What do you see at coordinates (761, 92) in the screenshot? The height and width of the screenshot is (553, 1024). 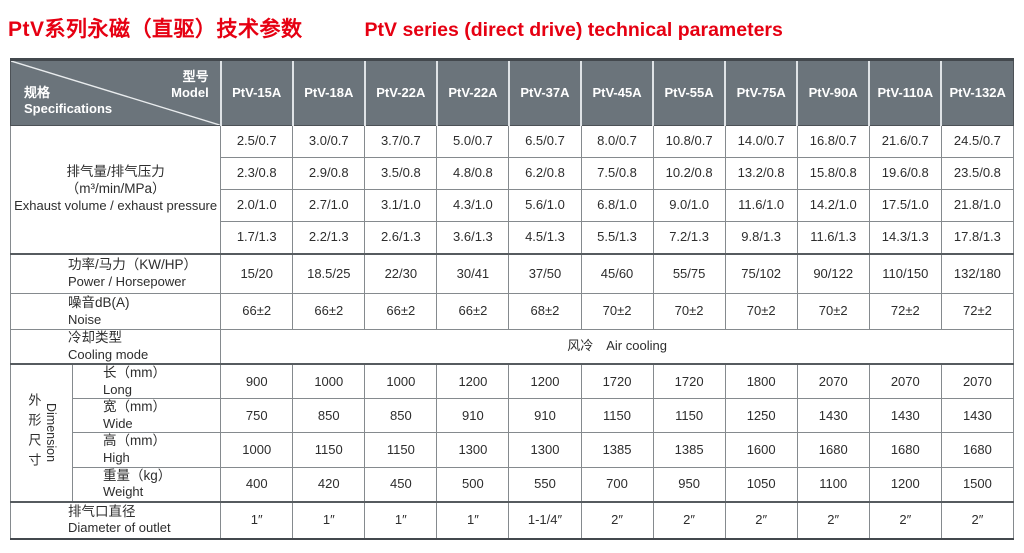 I see `model-column-header: PtV-75A` at bounding box center [761, 92].